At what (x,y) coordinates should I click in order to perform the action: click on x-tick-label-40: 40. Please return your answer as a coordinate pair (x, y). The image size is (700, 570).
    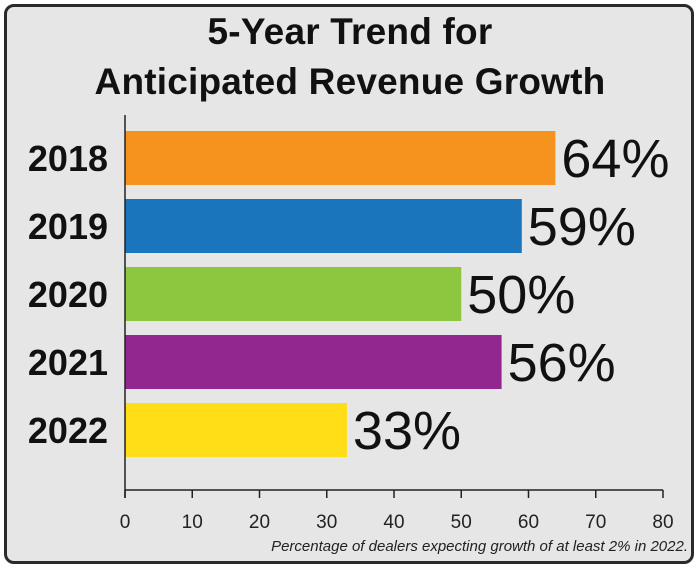
    Looking at the image, I should click on (393, 522).